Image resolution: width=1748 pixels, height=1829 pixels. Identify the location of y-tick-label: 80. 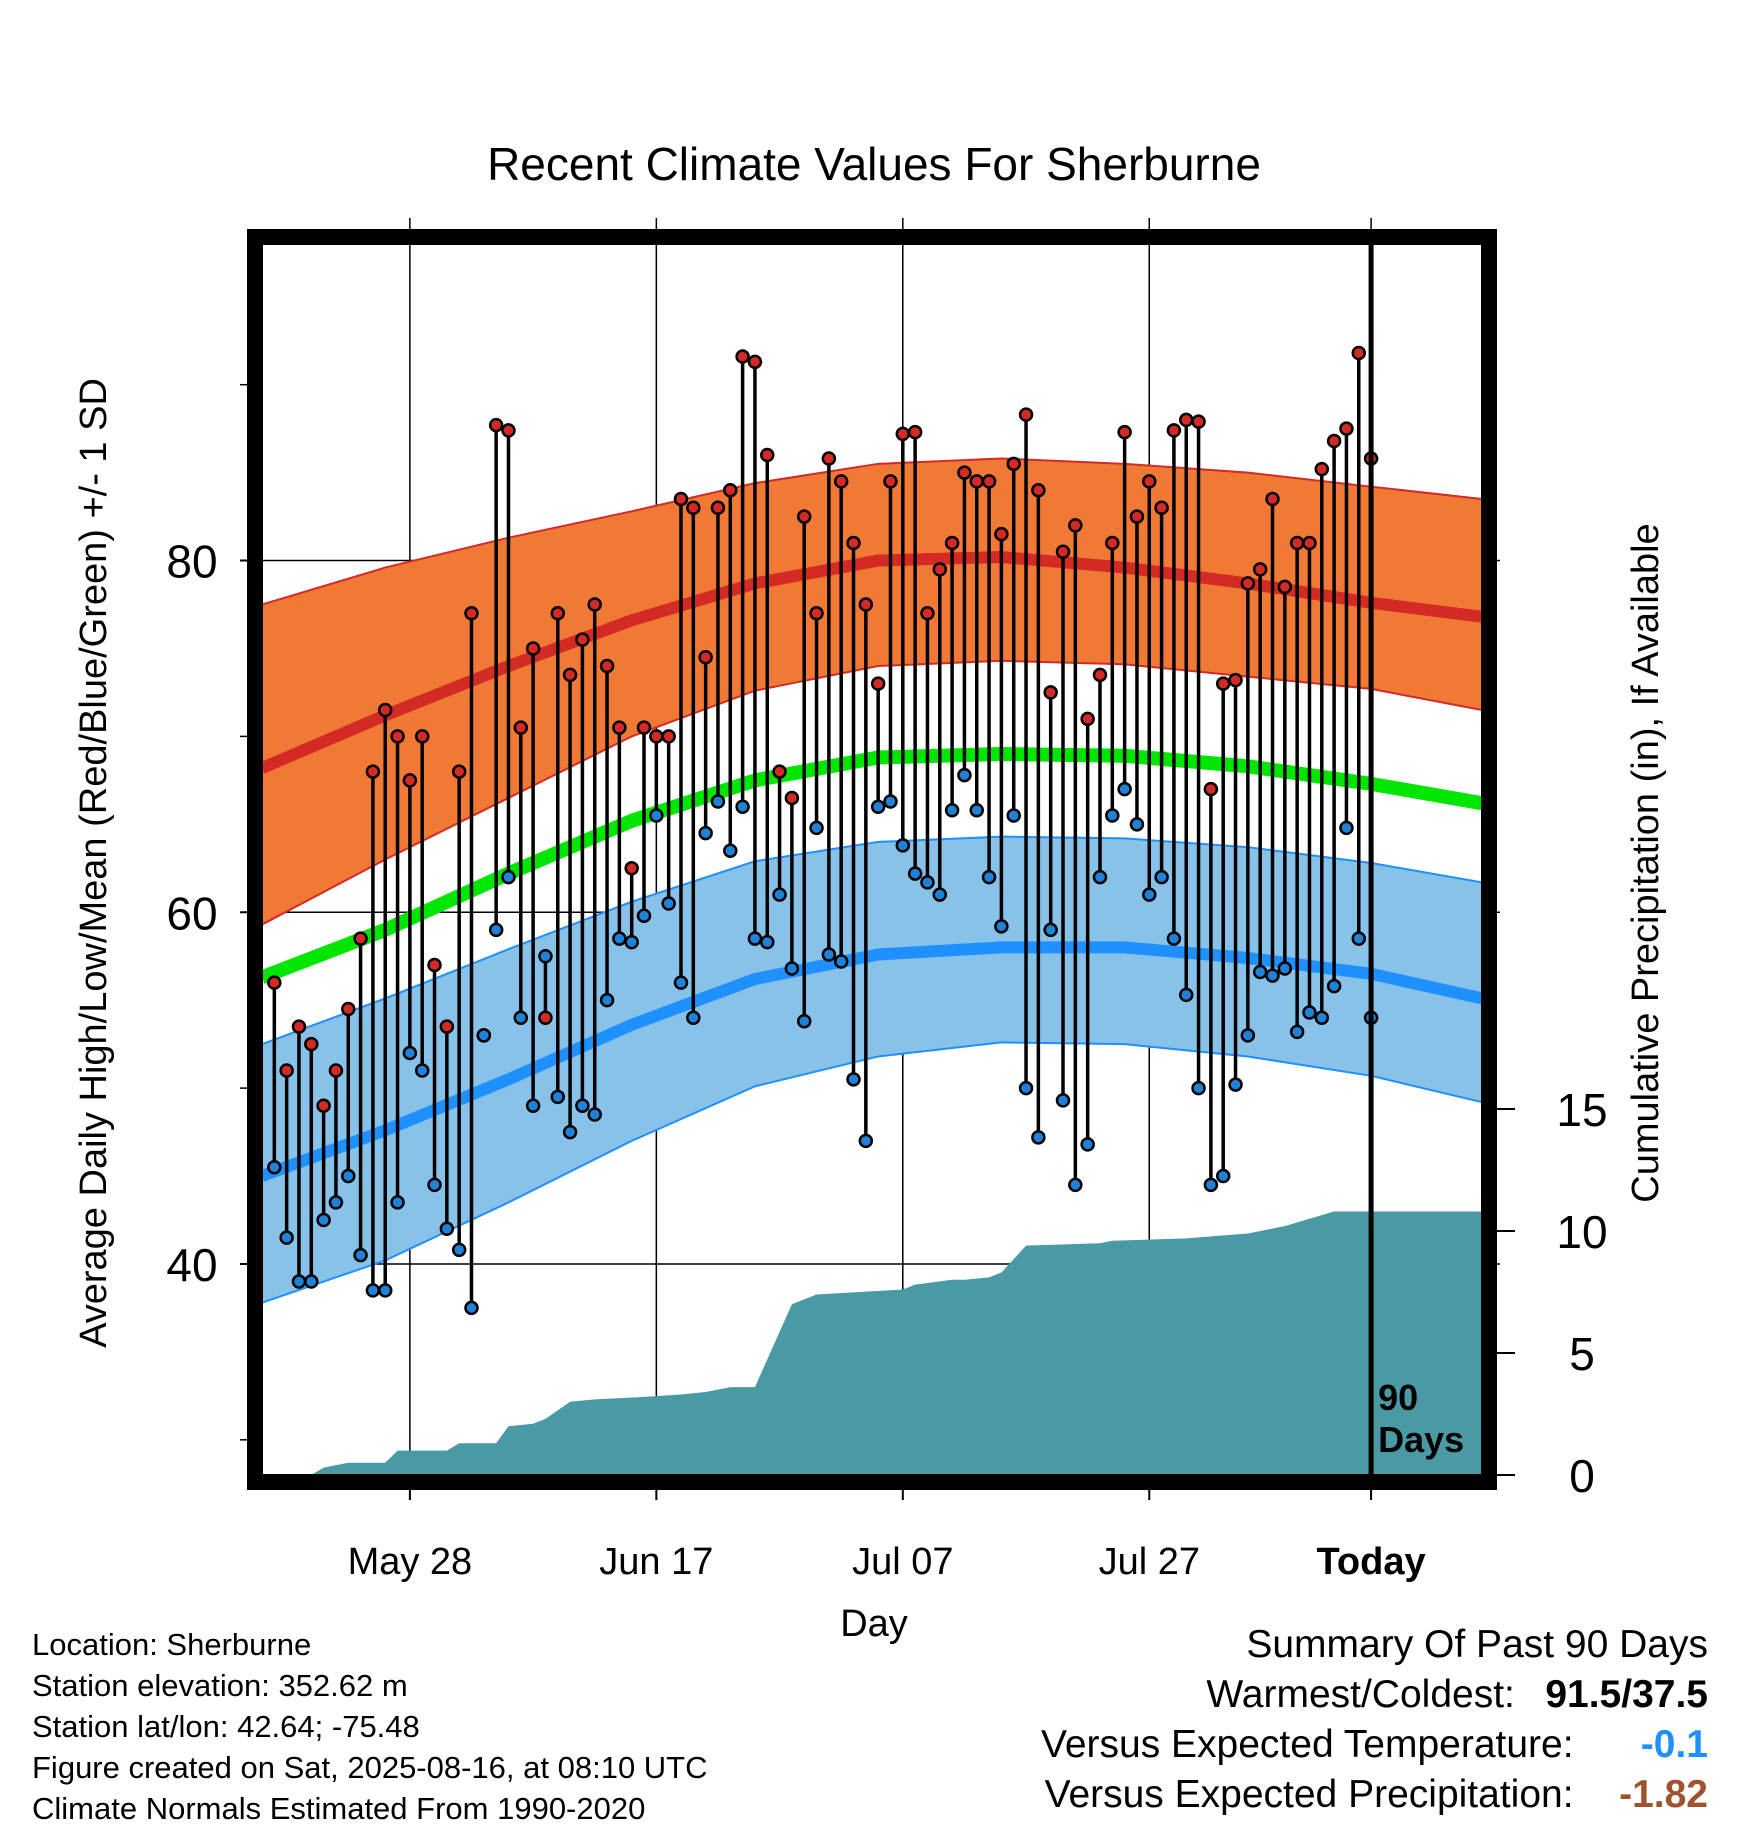
(191, 562).